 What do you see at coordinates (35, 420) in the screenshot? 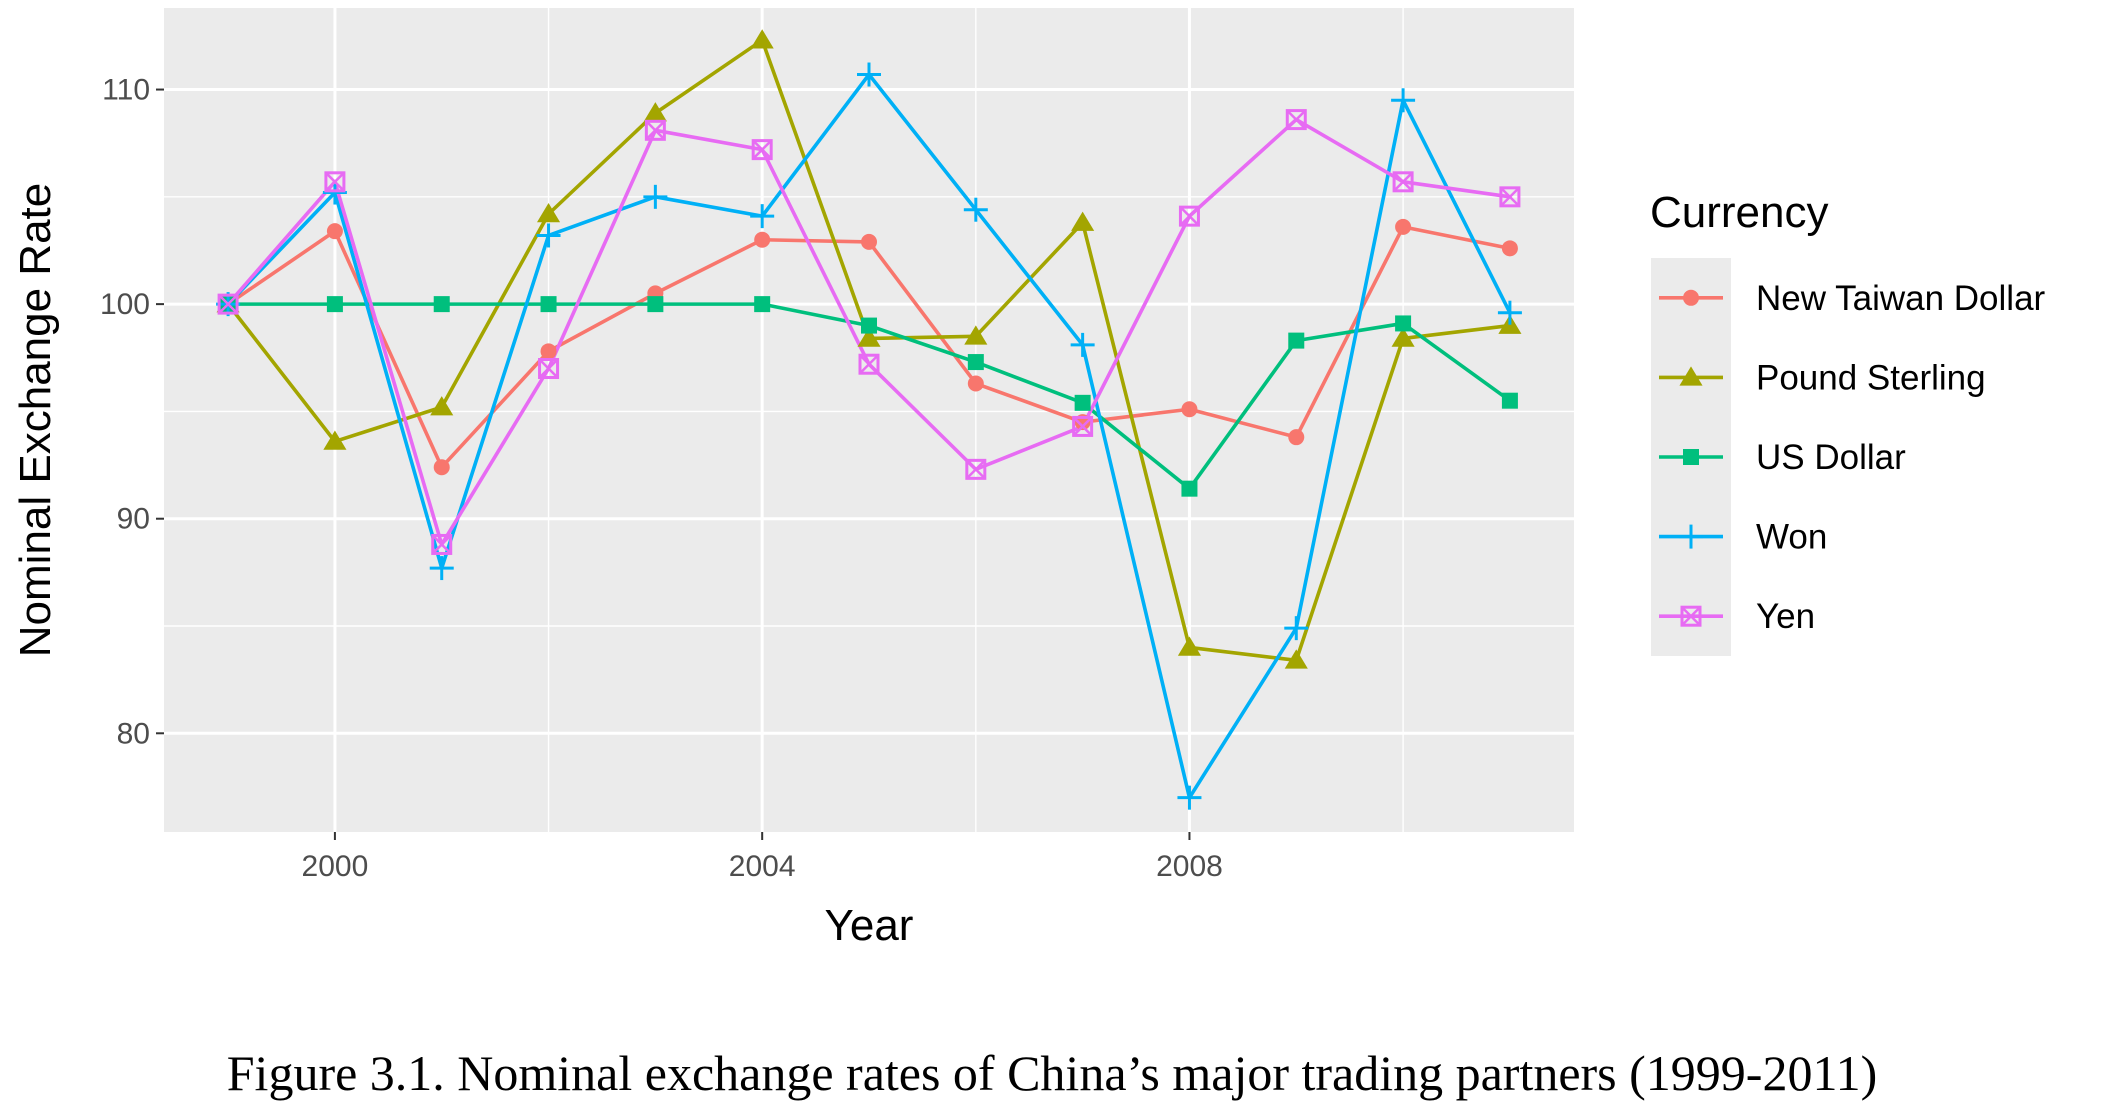
I see `y-axis-title: Nominal Exchange Rate` at bounding box center [35, 420].